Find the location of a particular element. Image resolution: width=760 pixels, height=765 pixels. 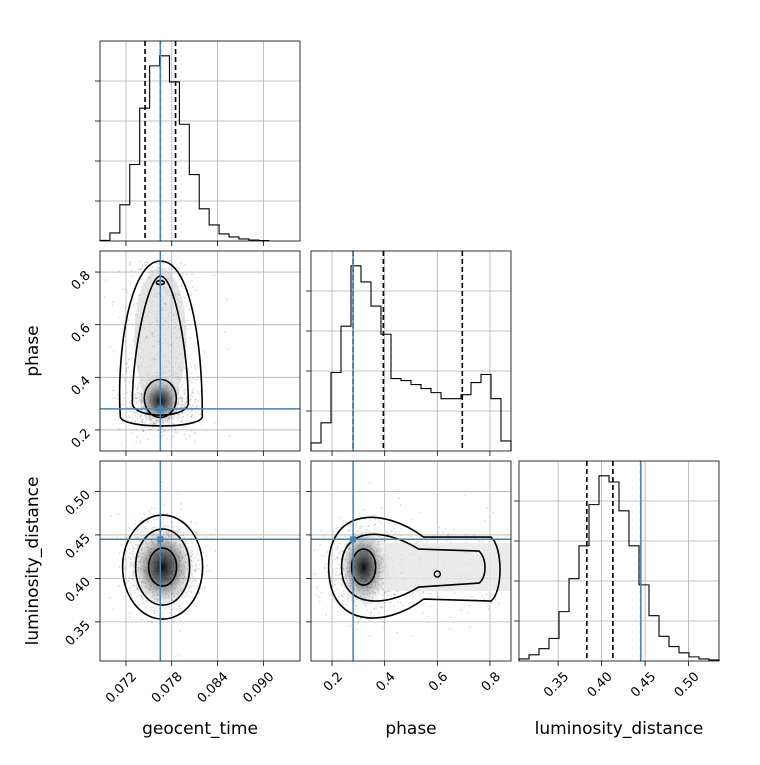

x-axis-label-geocent_time: geocent_time is located at coordinates (200, 729).